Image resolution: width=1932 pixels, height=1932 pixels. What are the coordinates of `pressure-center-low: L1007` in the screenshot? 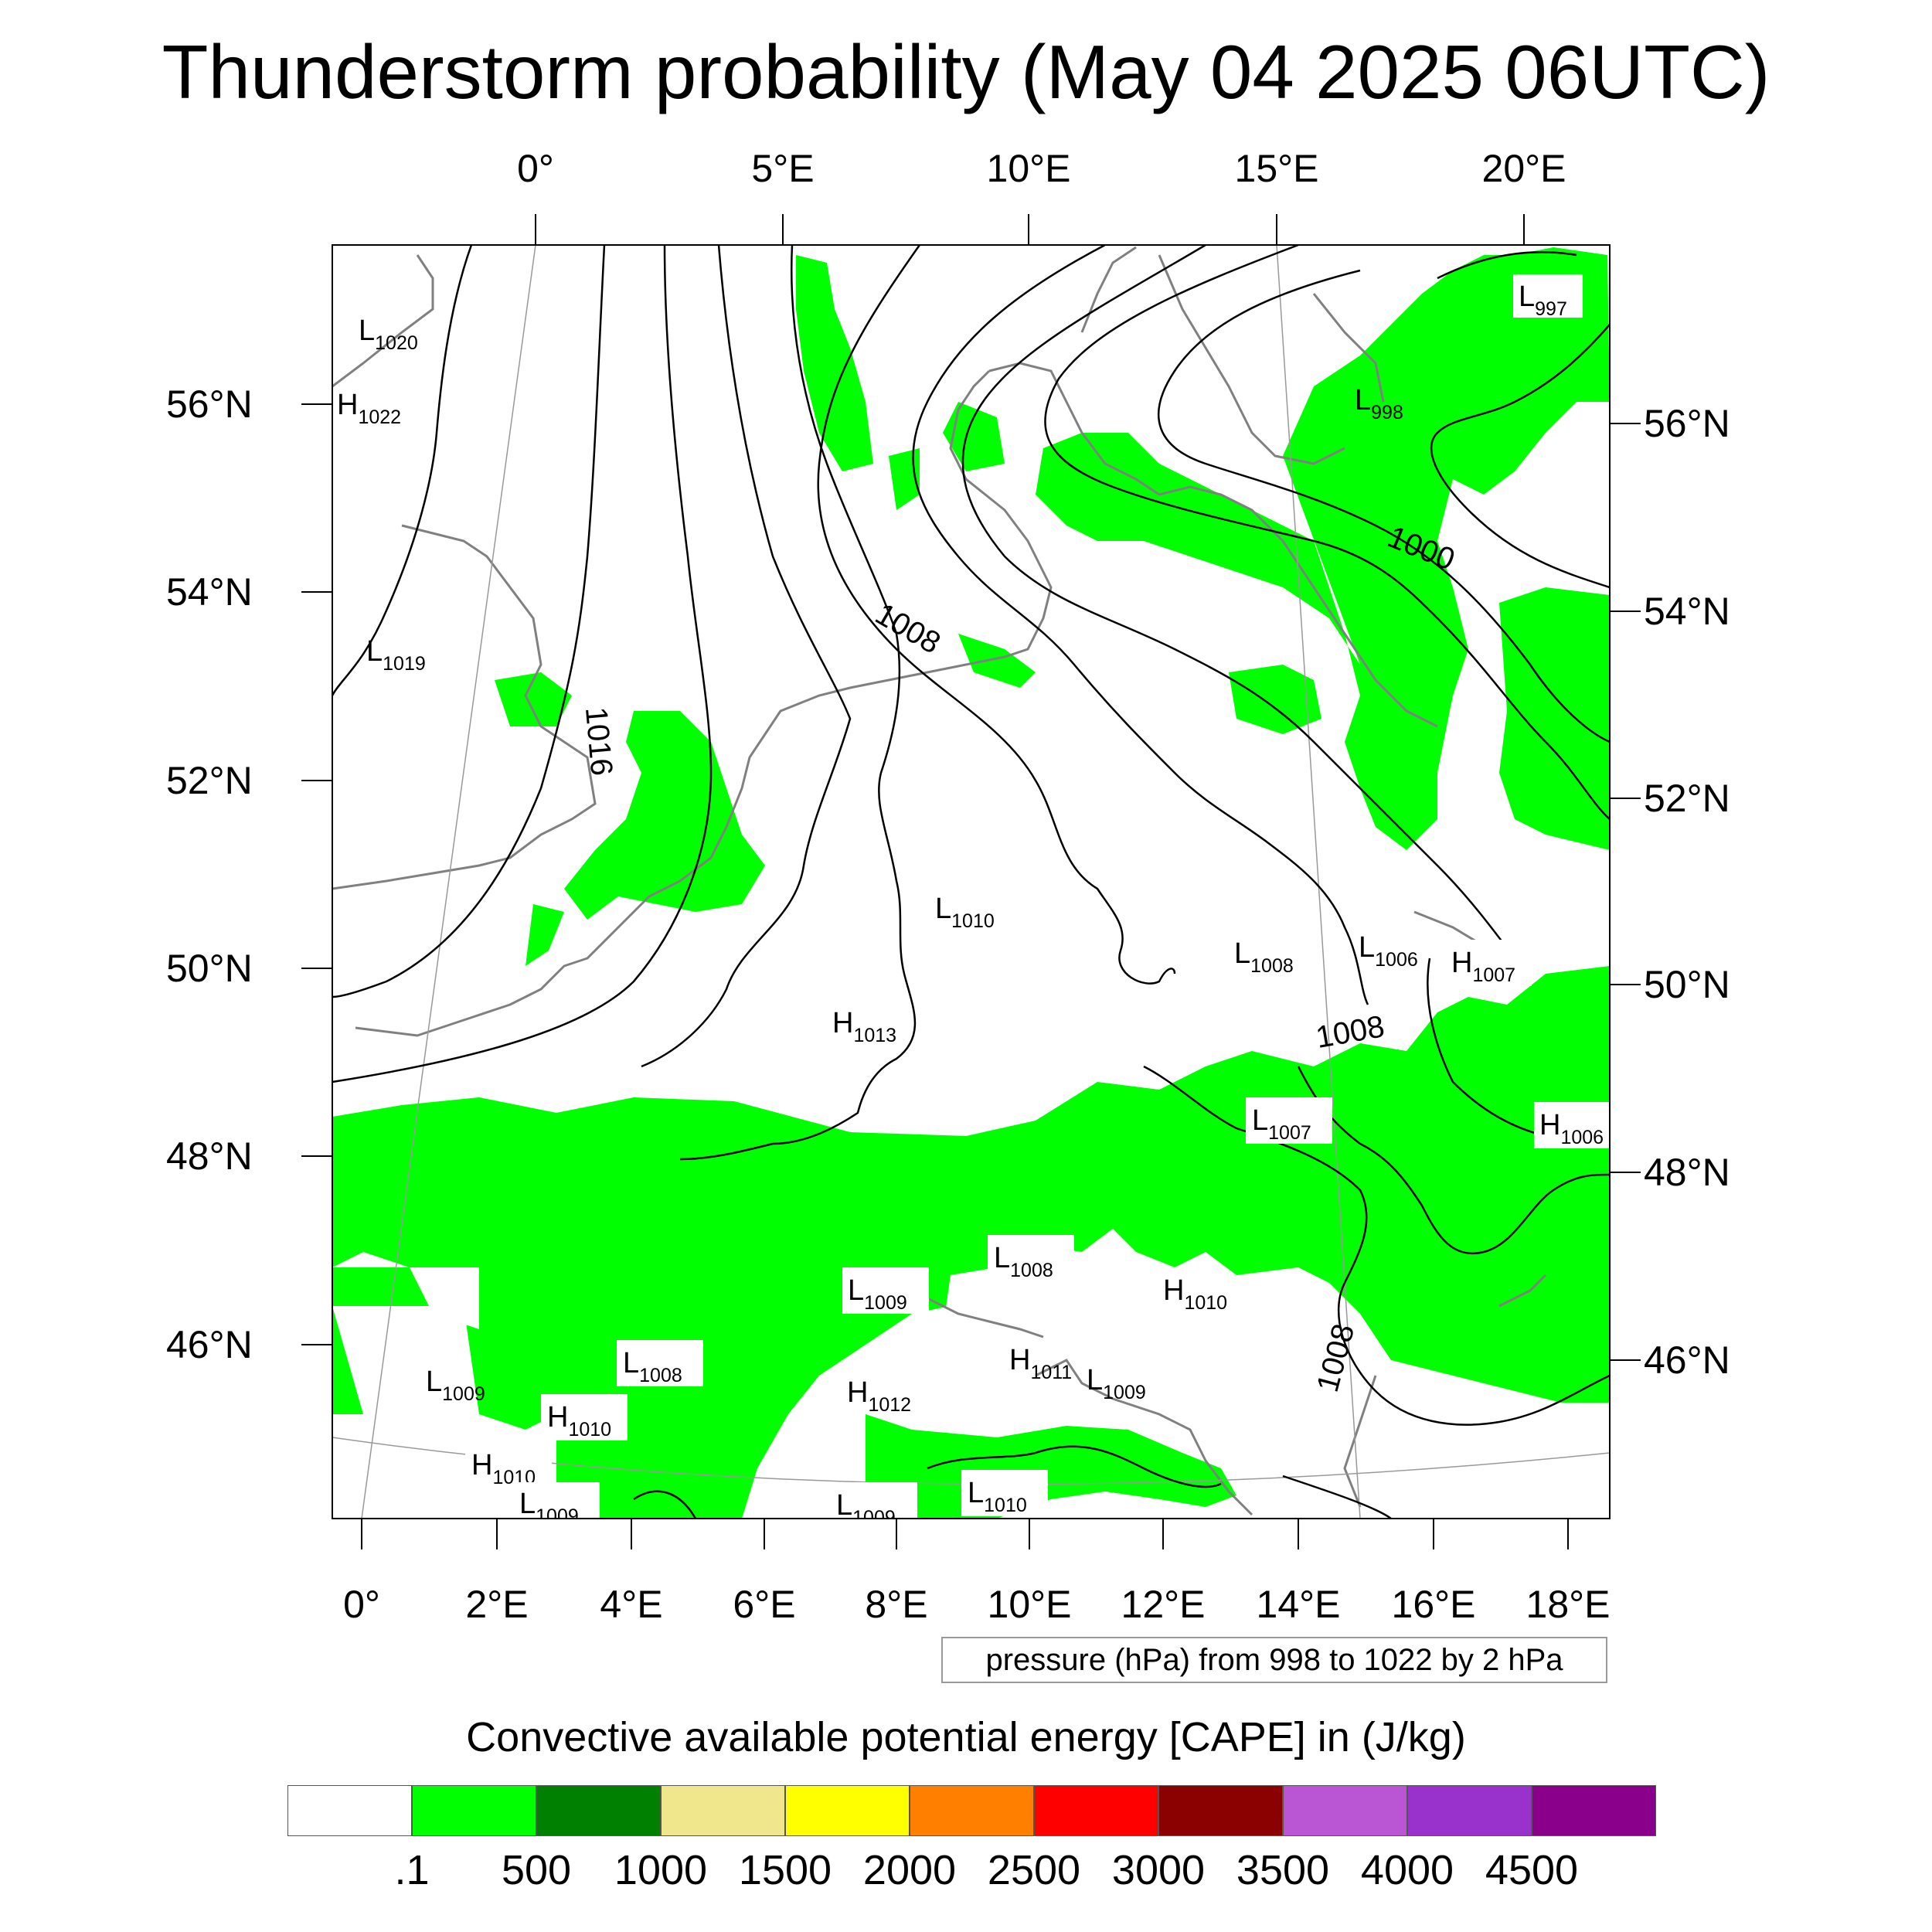 It's located at (1289, 1120).